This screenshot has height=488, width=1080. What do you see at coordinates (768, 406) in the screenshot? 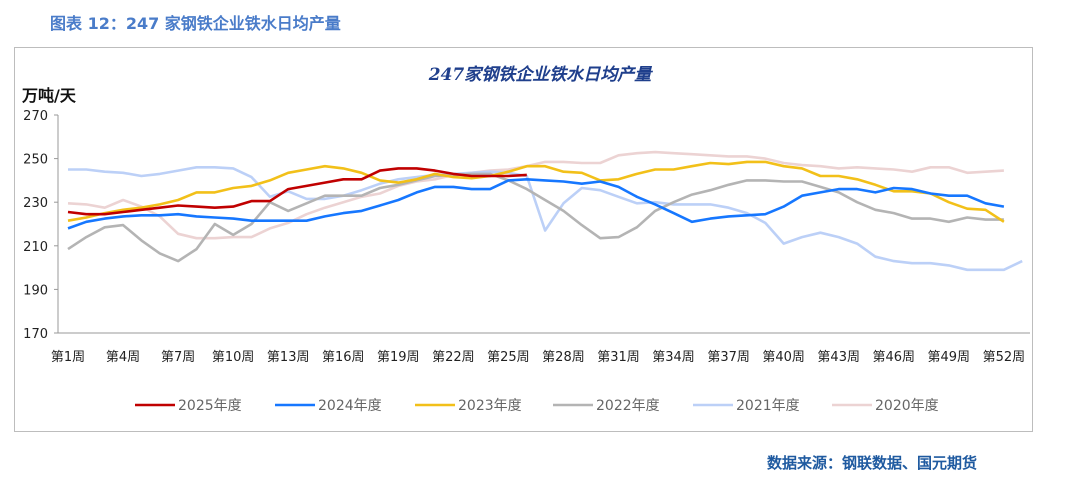
I see `legend-label: 2021年度` at bounding box center [768, 406].